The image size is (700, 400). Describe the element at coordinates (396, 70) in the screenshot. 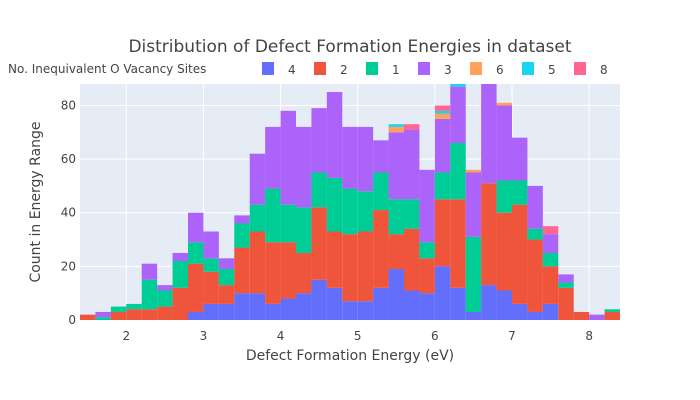

I see `legend-label: 1` at that location.